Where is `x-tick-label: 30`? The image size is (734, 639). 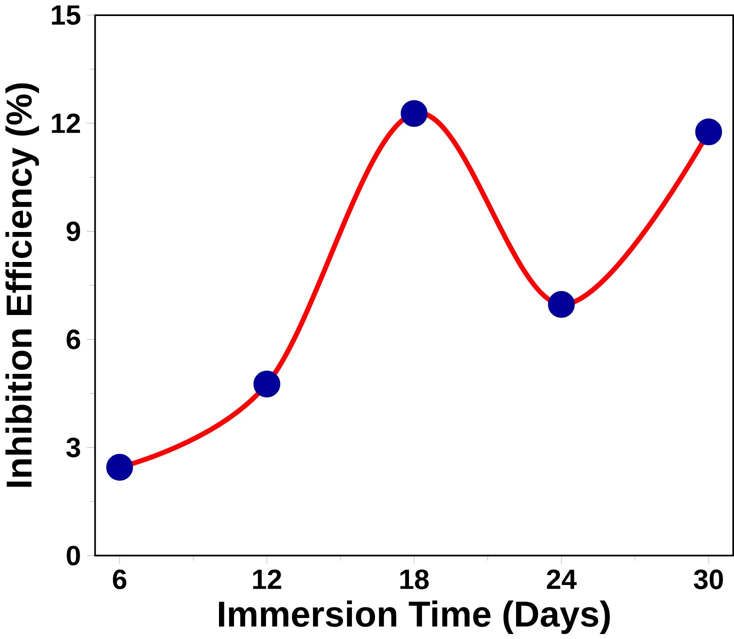 x-tick-label: 30 is located at coordinates (708, 579).